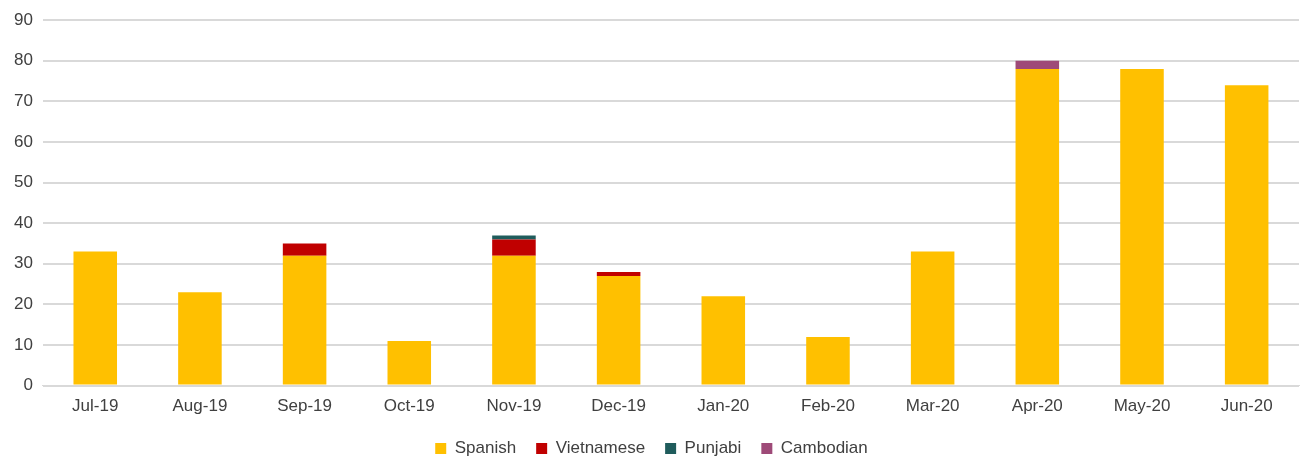  Describe the element at coordinates (23, 141) in the screenshot. I see `y-tick-label: 60` at that location.